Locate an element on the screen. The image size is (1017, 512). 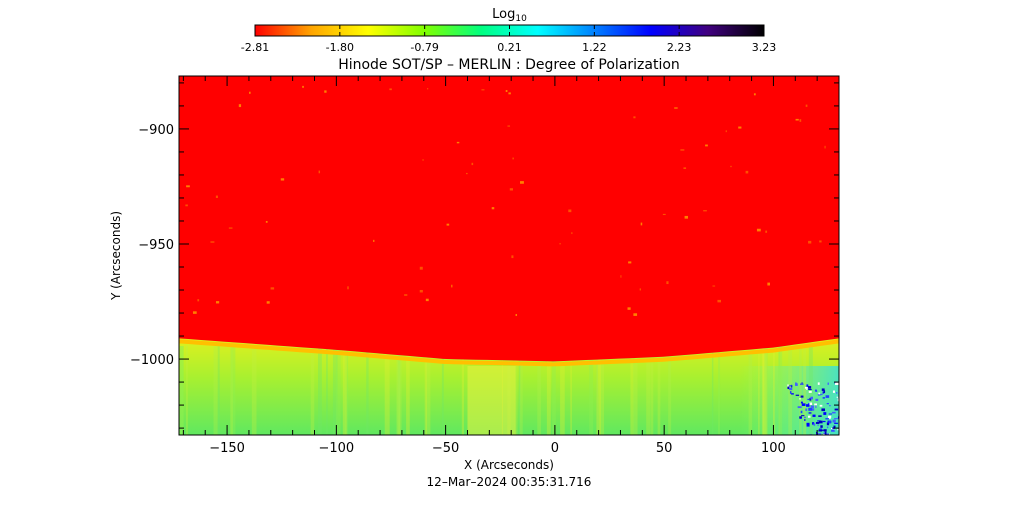
x-tick-label: −50 is located at coordinates (445, 448).